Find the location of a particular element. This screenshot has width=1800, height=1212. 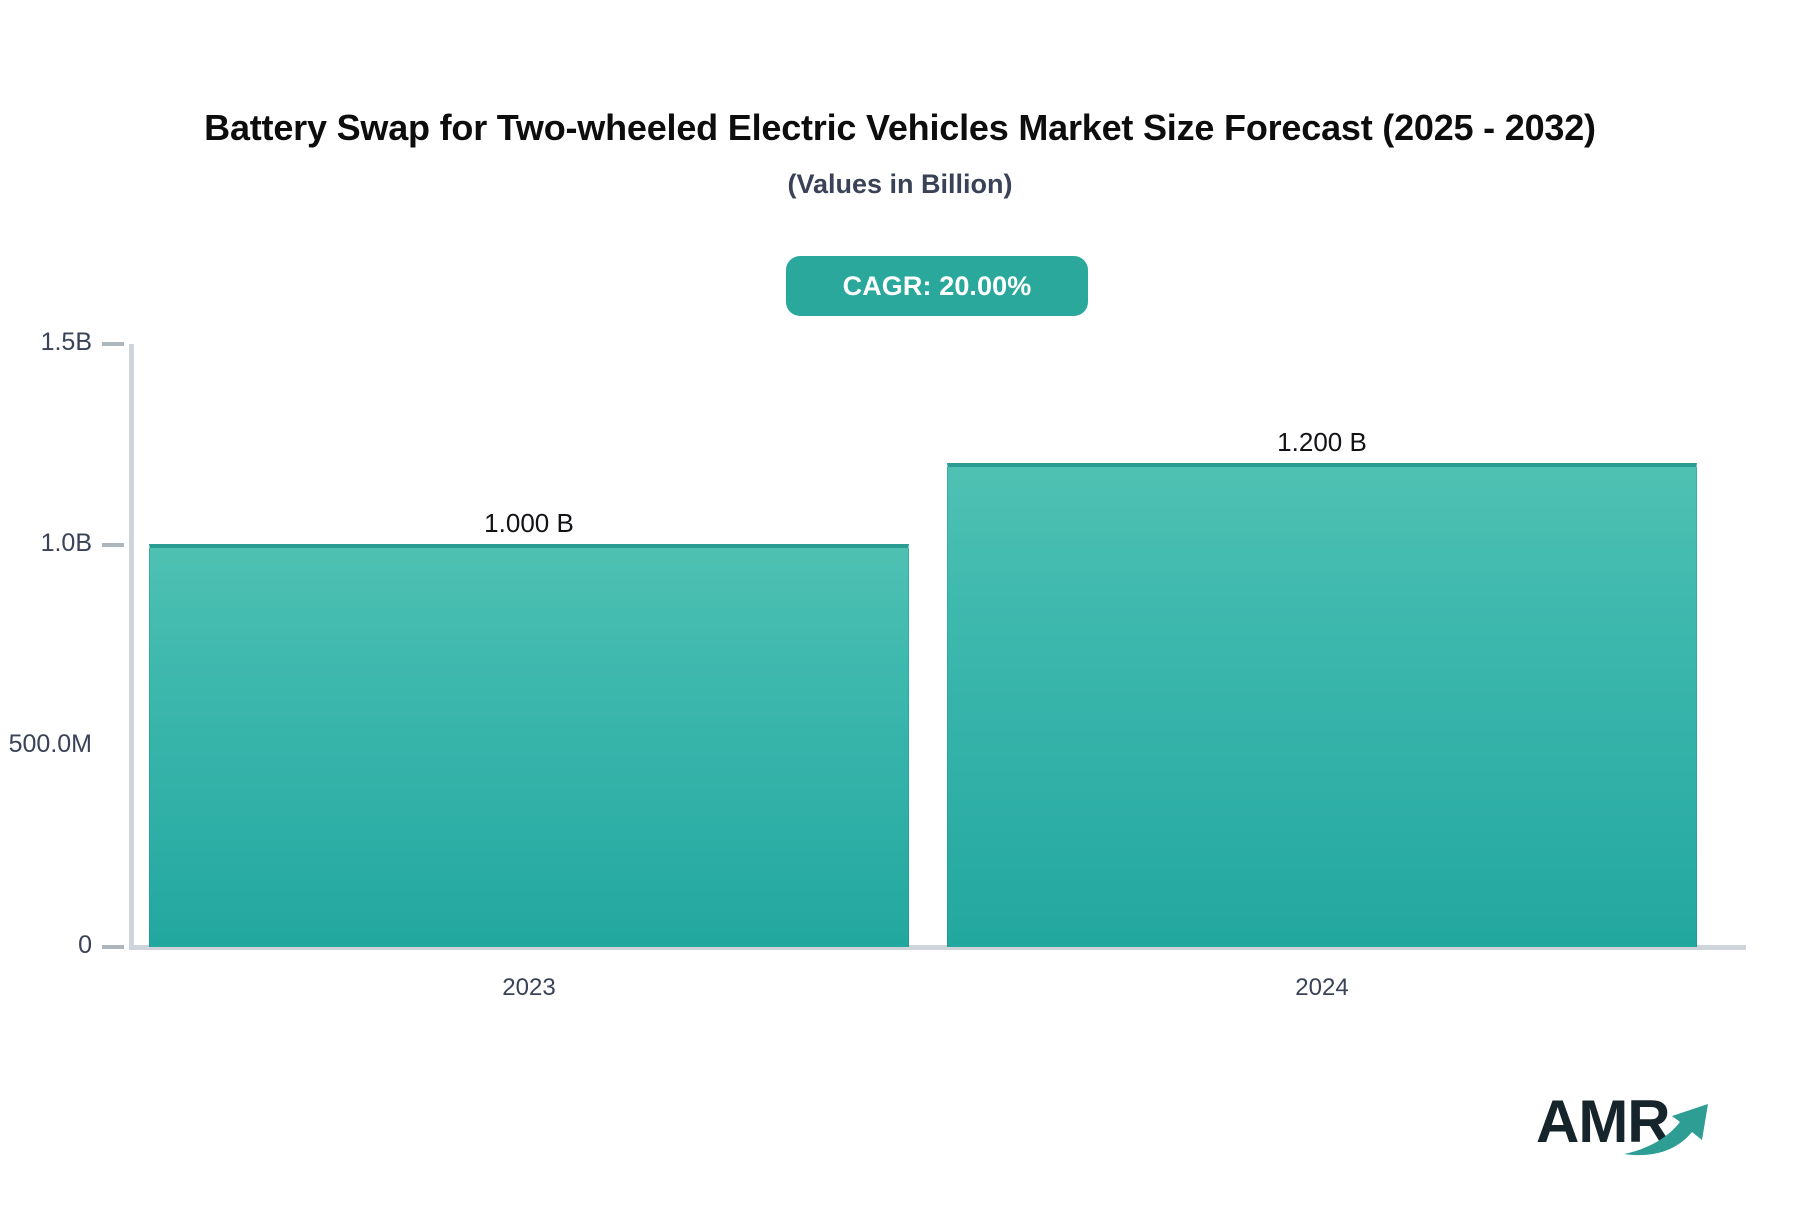

bar-2023 is located at coordinates (529, 745).